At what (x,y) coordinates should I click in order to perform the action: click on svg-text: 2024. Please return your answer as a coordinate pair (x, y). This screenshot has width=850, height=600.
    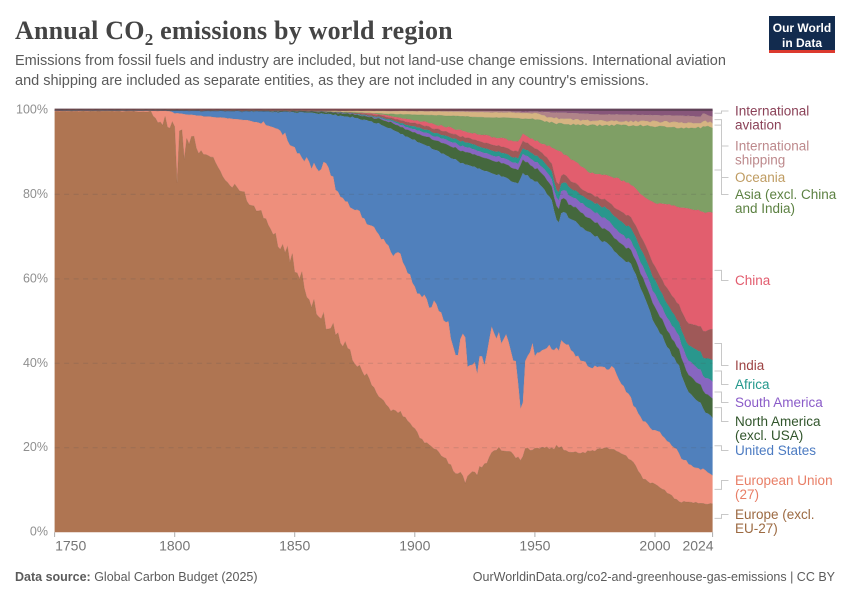
    Looking at the image, I should click on (697, 546).